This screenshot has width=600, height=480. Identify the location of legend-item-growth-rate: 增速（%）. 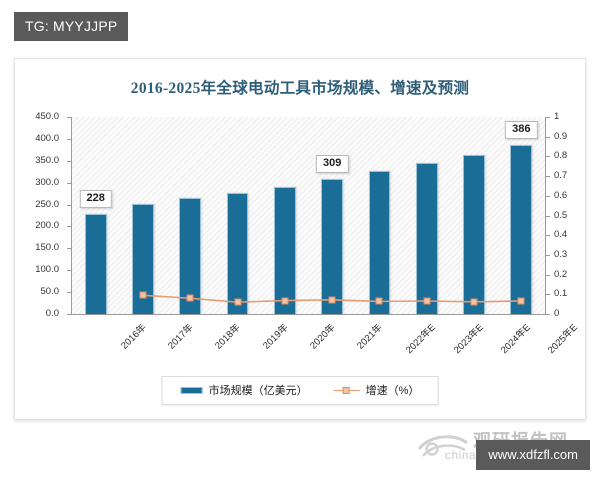
(376, 390).